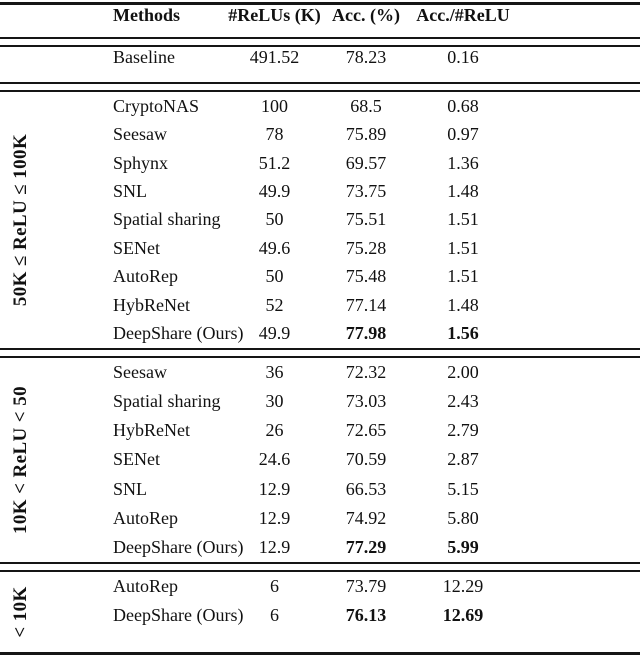 The width and height of the screenshot is (640, 663). I want to click on acc-cell: 74.92, so click(366, 517).